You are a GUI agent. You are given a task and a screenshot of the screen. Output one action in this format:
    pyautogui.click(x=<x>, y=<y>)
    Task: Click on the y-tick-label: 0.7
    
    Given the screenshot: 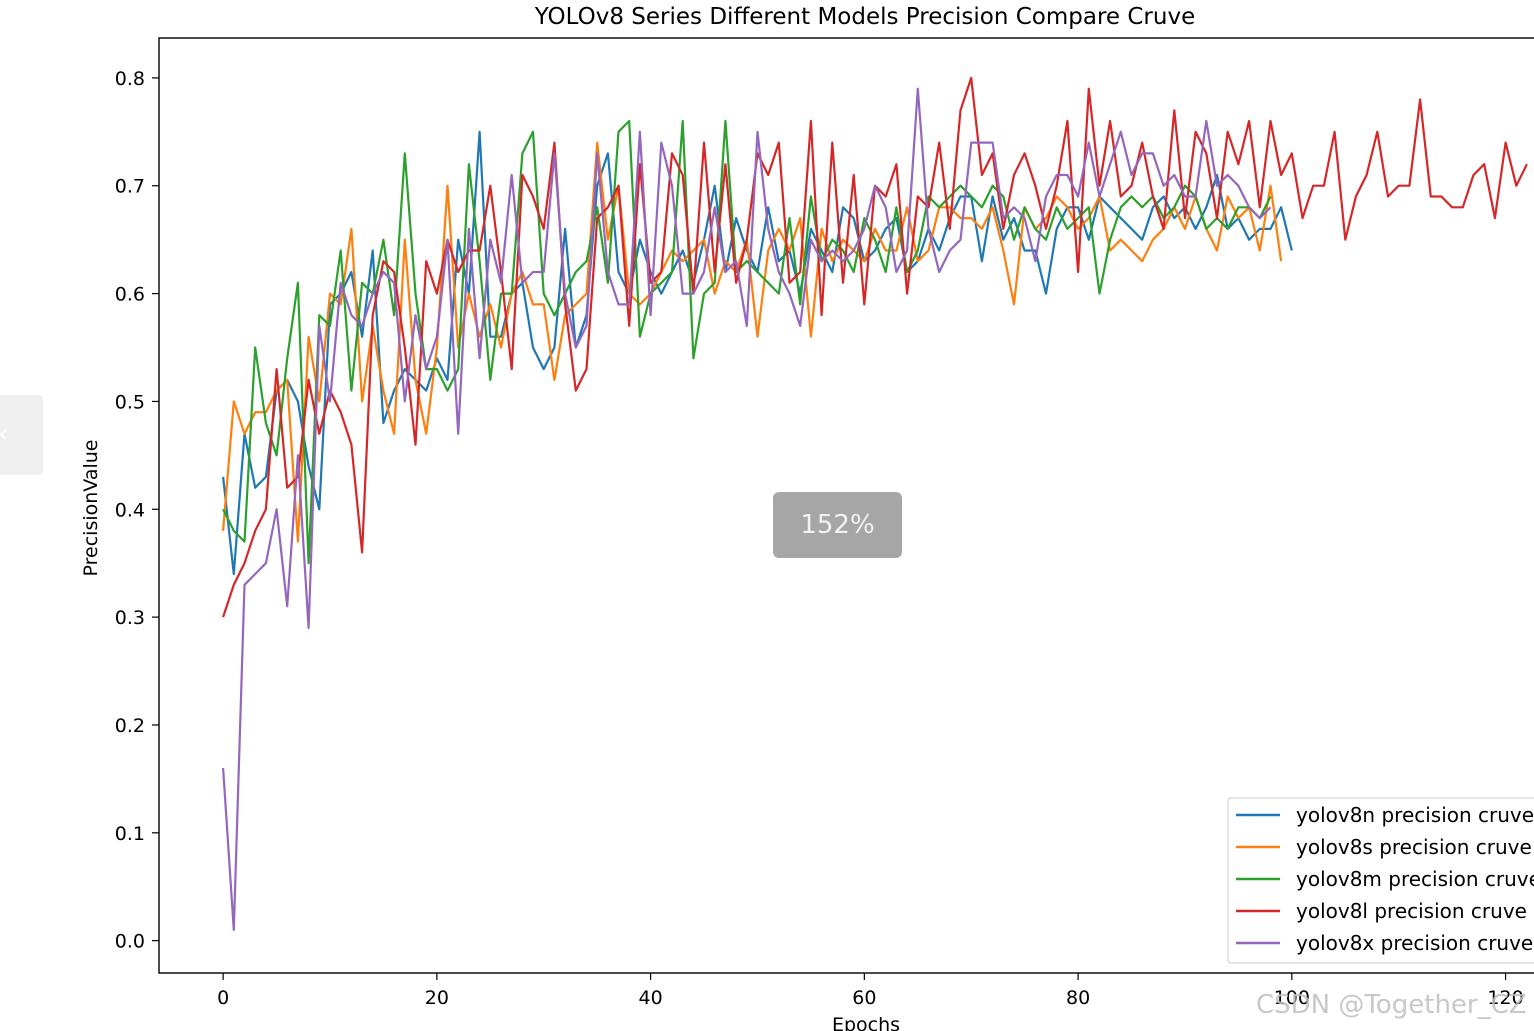 What is the action you would take?
    pyautogui.click(x=130, y=187)
    